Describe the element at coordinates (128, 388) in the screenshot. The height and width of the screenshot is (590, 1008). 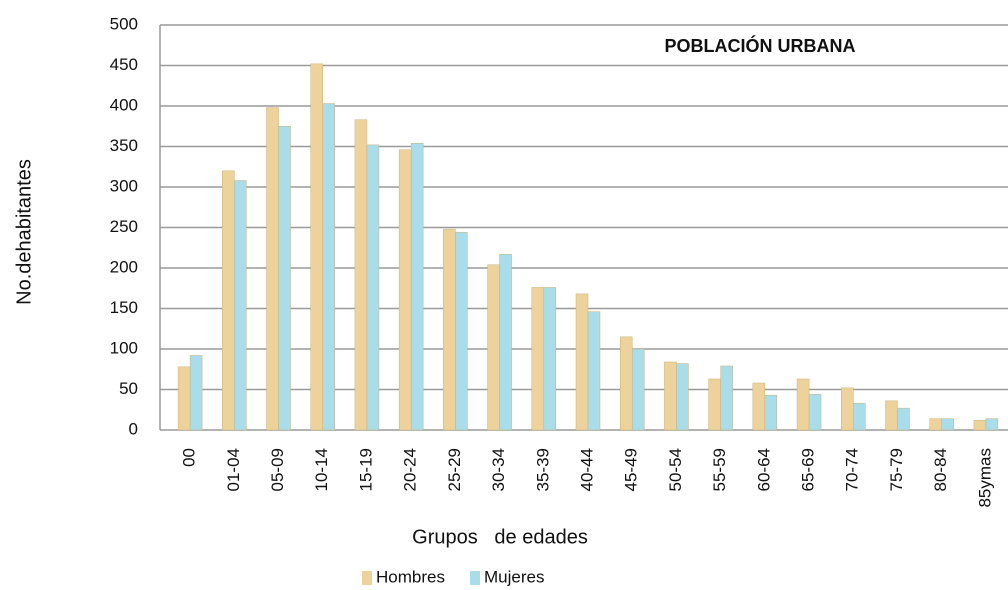
I see `y-tick-label: 50` at that location.